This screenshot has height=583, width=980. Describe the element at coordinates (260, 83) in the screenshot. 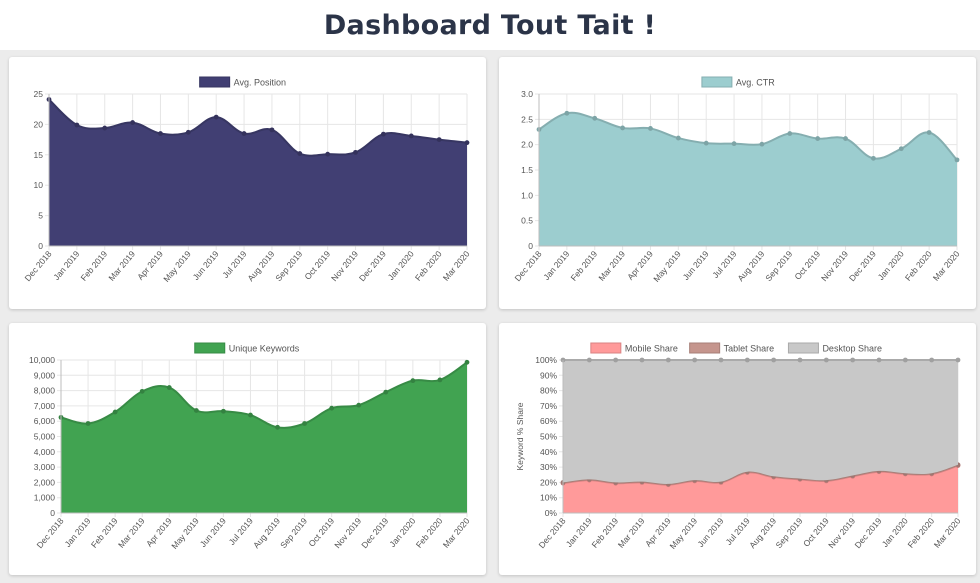

I see `avg-position-legend-label: Avg. Position` at that location.